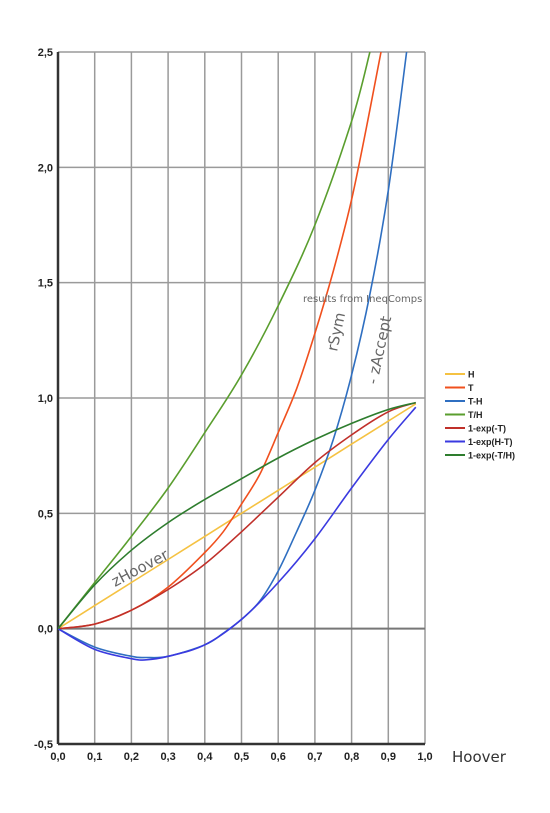  I want to click on legend-label-t-h: T/H, so click(475, 415).